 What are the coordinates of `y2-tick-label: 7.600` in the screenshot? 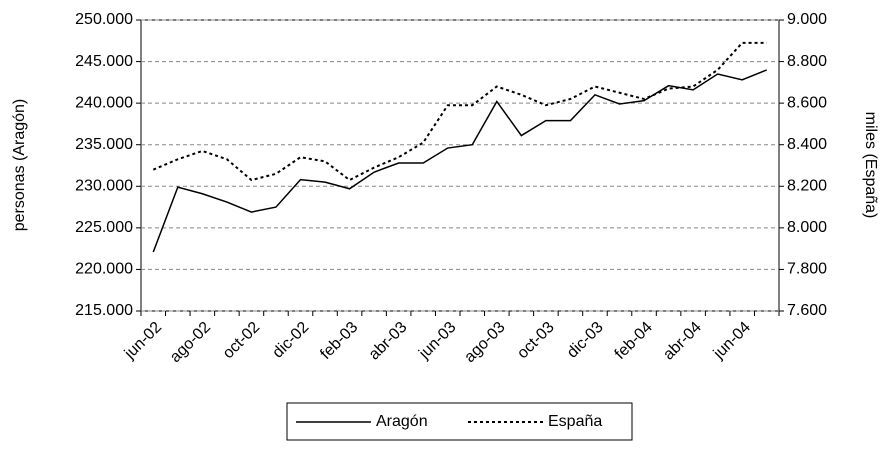 It's located at (807, 310).